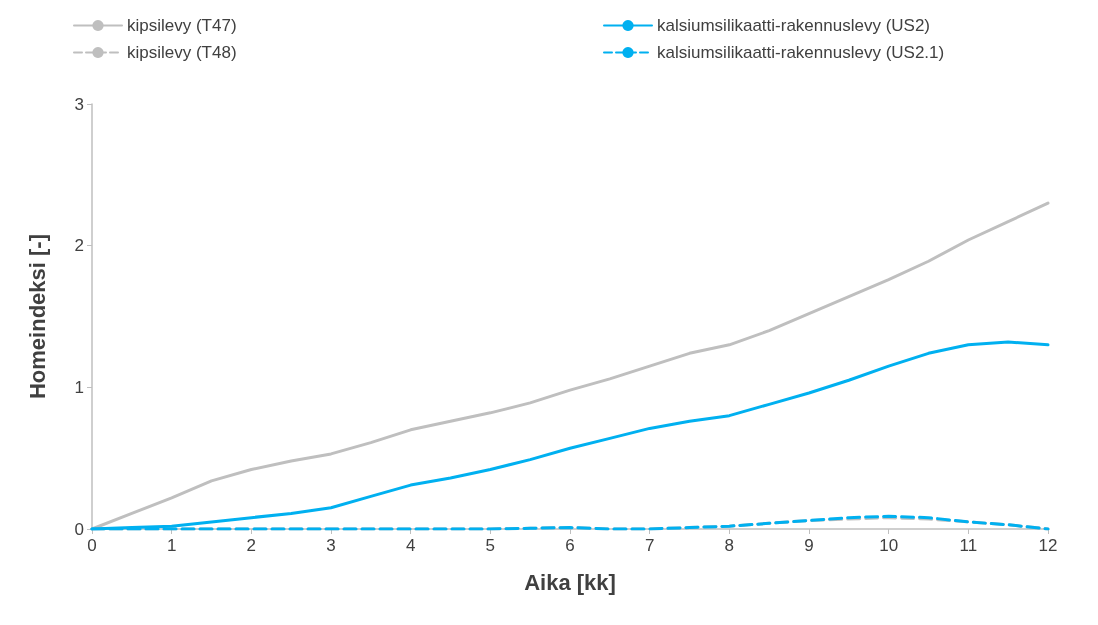 The width and height of the screenshot is (1098, 625). Describe the element at coordinates (92, 545) in the screenshot. I see `x-tick-label: 0` at that location.